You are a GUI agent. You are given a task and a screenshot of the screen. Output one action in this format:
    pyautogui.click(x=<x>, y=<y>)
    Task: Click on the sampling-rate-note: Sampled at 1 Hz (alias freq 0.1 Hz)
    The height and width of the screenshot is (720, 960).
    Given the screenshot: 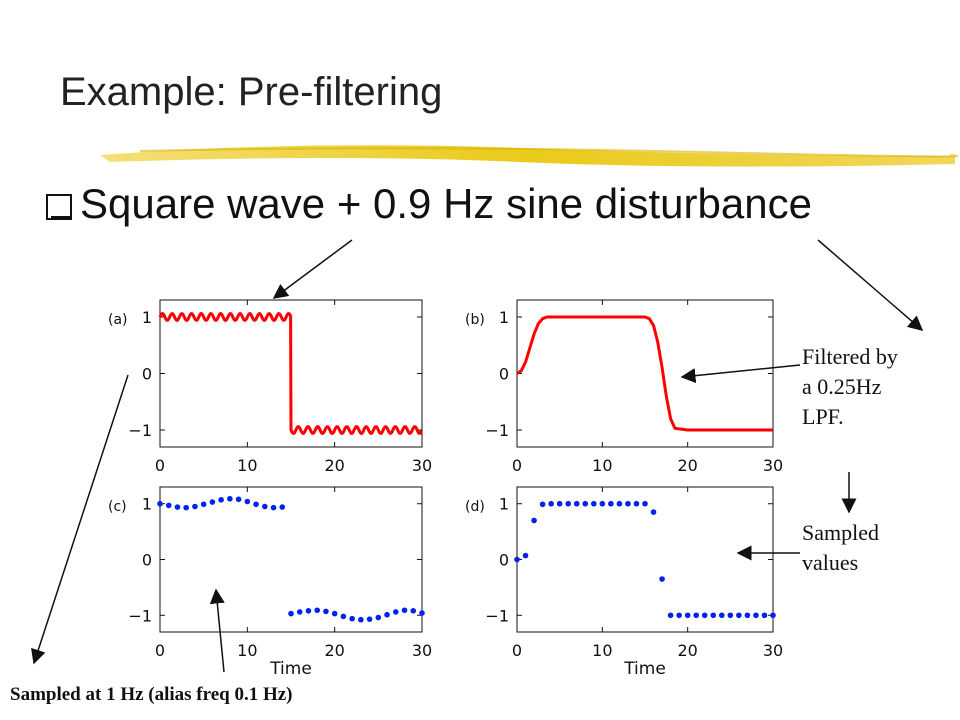 What is the action you would take?
    pyautogui.click(x=151, y=694)
    